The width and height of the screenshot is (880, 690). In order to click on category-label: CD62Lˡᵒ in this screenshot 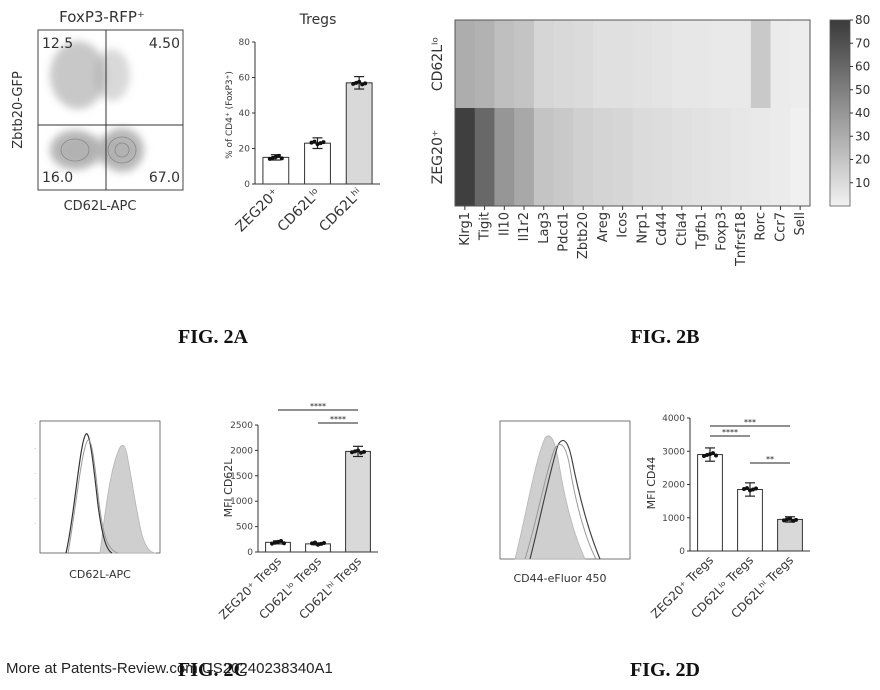, I will do `click(300, 211)`.